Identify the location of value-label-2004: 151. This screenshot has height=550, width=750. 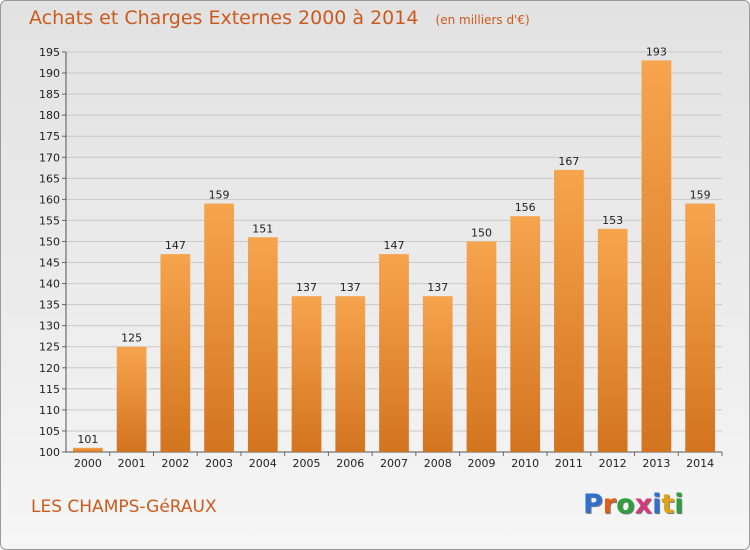
(262, 228).